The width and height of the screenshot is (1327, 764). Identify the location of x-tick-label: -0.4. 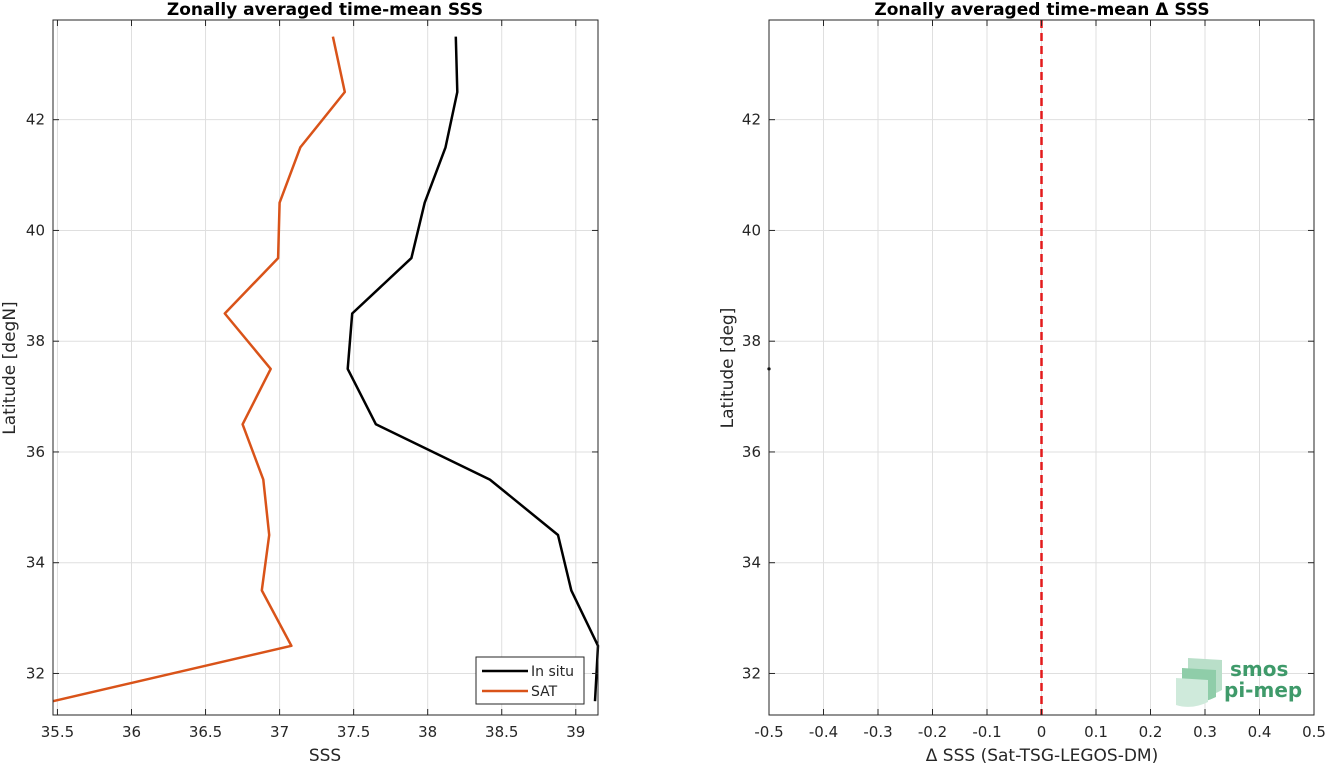
(823, 732).